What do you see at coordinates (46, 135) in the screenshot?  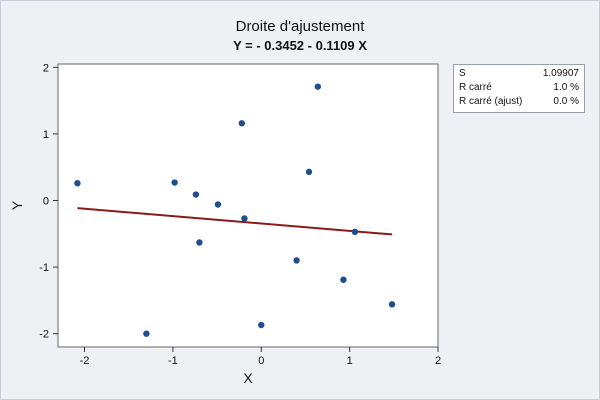 I see `y-tick-label: 1` at bounding box center [46, 135].